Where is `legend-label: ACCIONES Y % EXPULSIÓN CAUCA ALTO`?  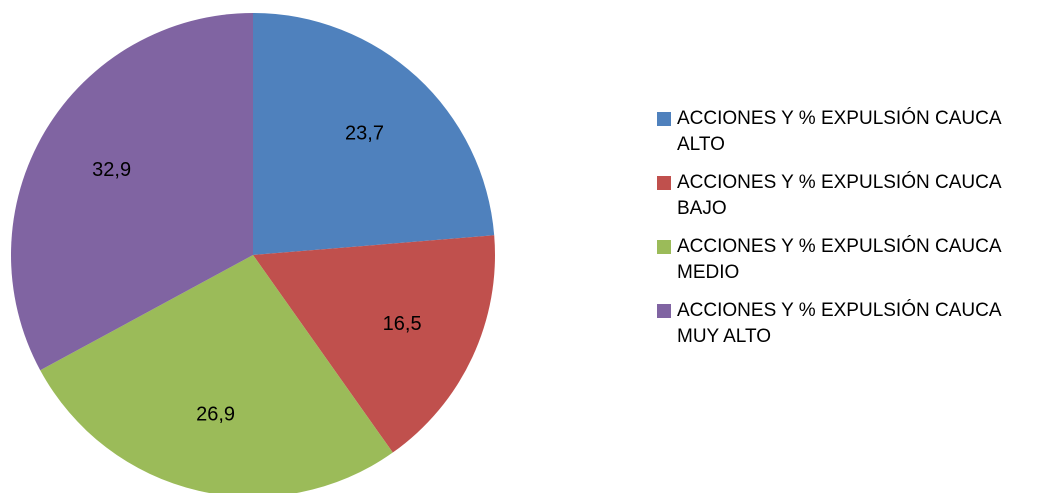
legend-label: ACCIONES Y % EXPULSIÓN CAUCA ALTO is located at coordinates (839, 131).